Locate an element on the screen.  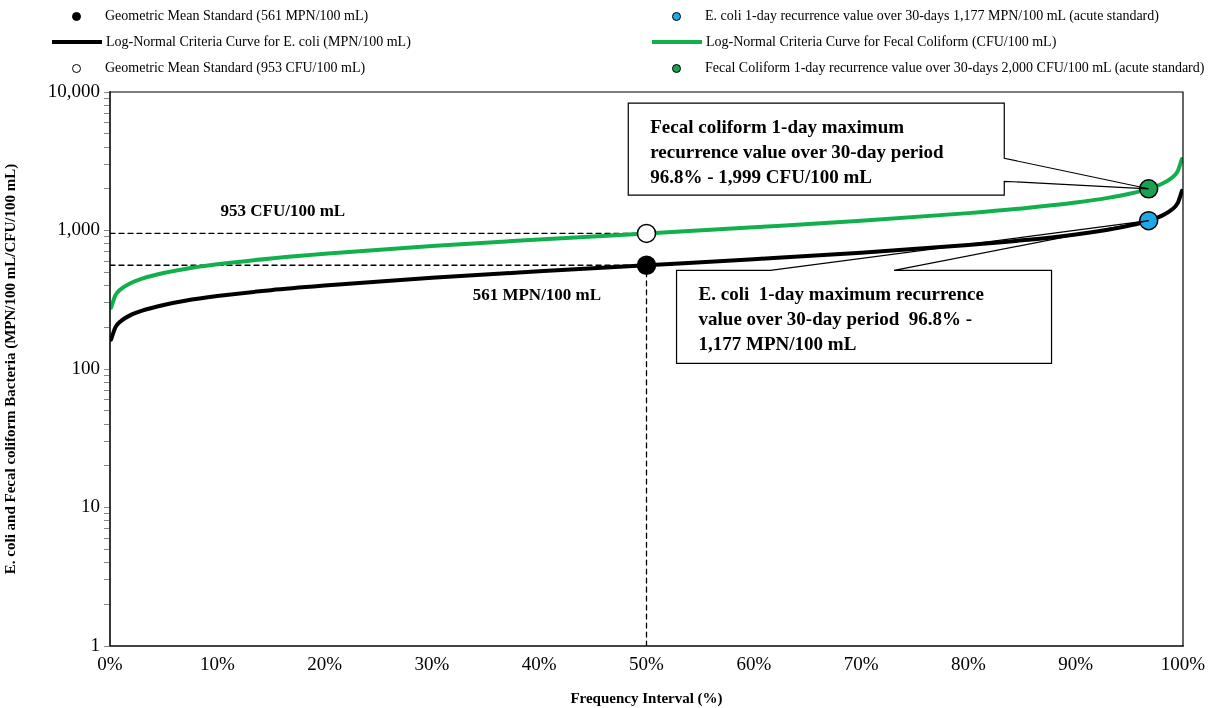
y-tick-label: 100 is located at coordinates (85, 367).